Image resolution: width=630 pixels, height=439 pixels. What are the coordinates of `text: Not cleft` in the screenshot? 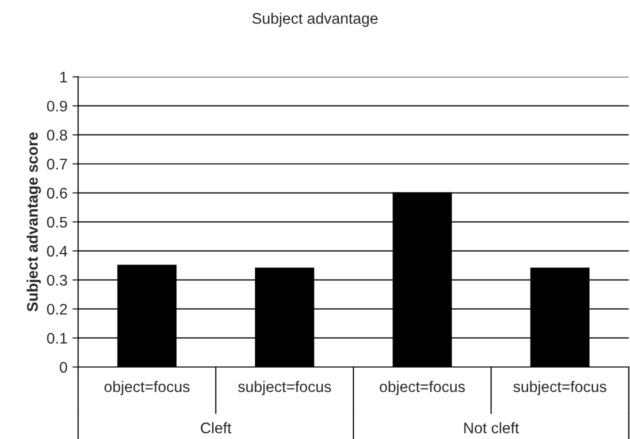 It's located at (491, 428).